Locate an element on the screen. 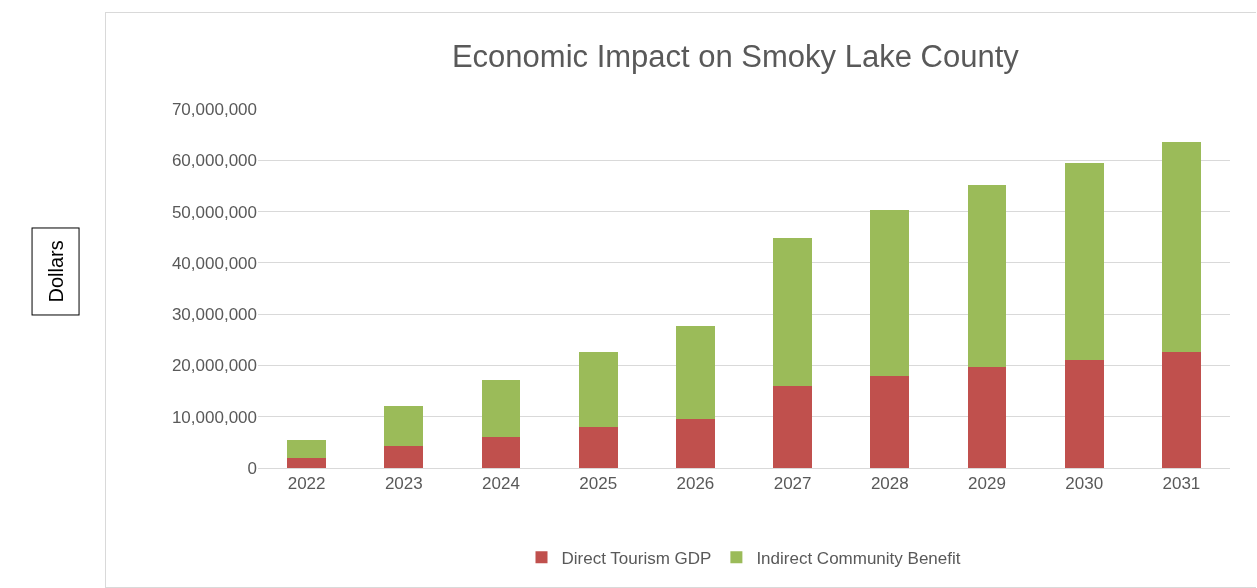 The height and width of the screenshot is (588, 1257). y-tick-label: 70,000,000 is located at coordinates (214, 109).